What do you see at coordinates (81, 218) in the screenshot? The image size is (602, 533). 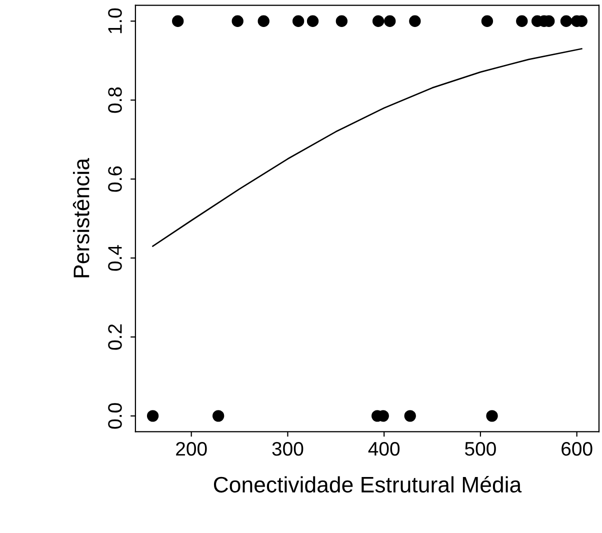 I see `y-axis-title: Persistência` at bounding box center [81, 218].